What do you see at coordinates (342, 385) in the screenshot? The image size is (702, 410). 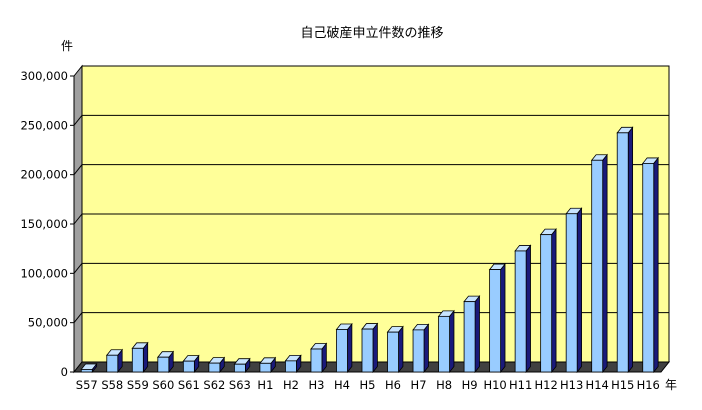 I see `x-tick-label: H4` at bounding box center [342, 385].